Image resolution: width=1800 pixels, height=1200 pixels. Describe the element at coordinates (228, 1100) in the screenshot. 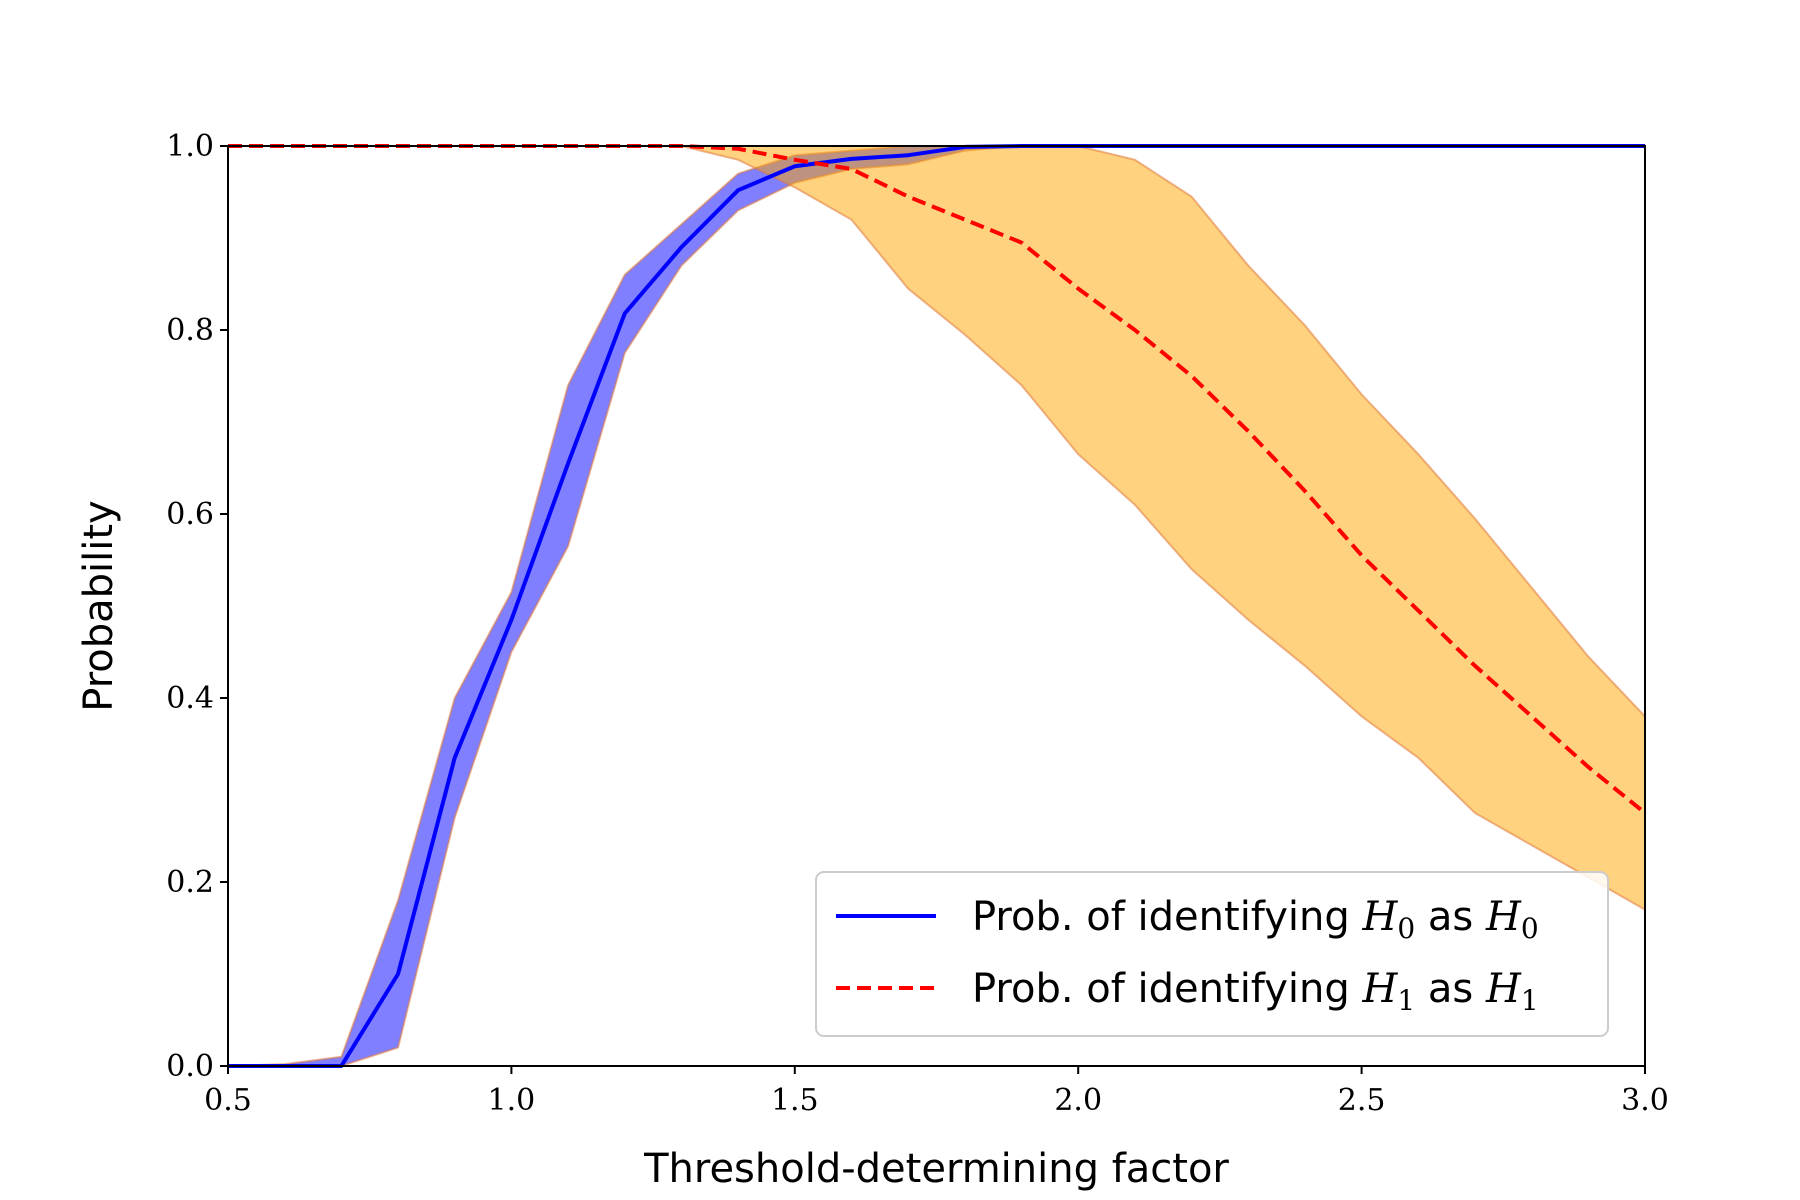

I see `x-tick-label: 0.5` at that location.